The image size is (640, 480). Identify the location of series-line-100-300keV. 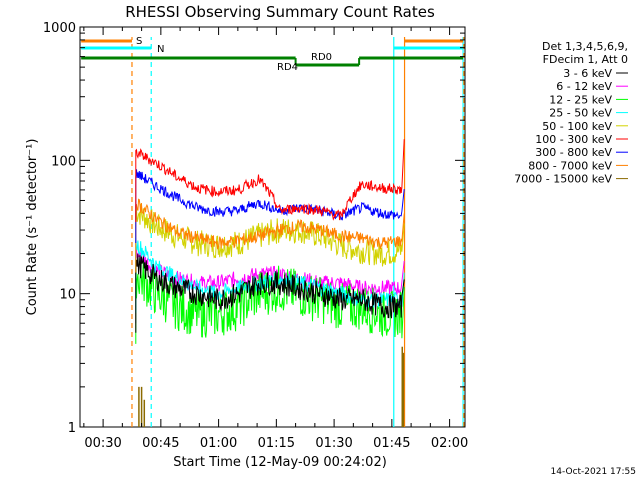
(270, 180).